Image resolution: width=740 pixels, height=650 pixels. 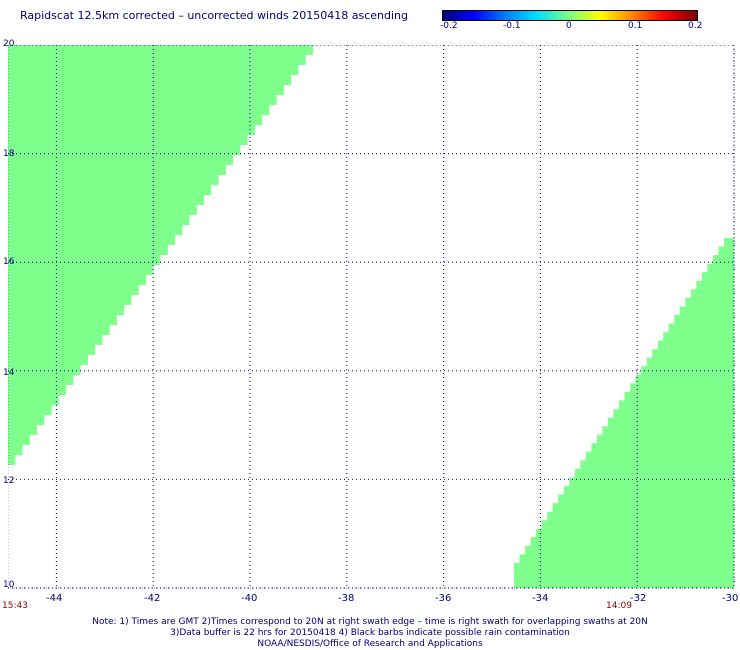 I want to click on lat-label-10: 10, so click(x=9, y=585).